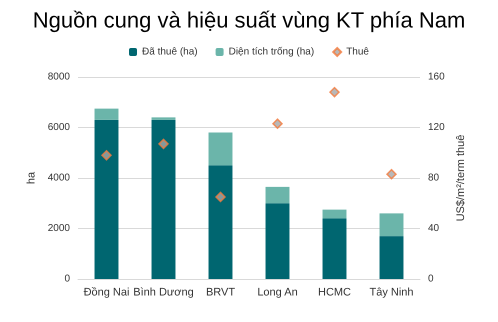 This screenshot has height=322, width=498. What do you see at coordinates (170, 52) in the screenshot?
I see `legend-label: Đã thuê (ha)` at bounding box center [170, 52].